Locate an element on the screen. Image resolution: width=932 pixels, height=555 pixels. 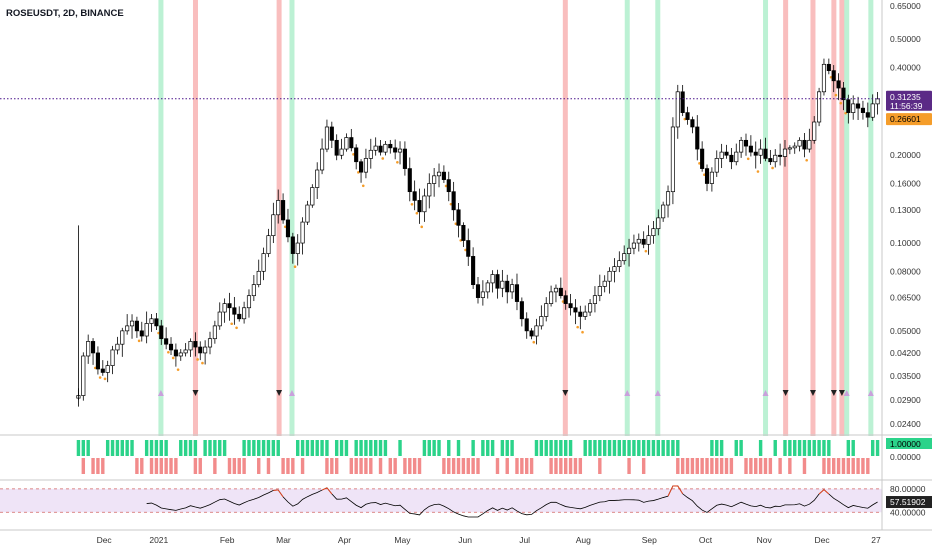
indicator-upper-label: 1.00000 is located at coordinates (905, 444).